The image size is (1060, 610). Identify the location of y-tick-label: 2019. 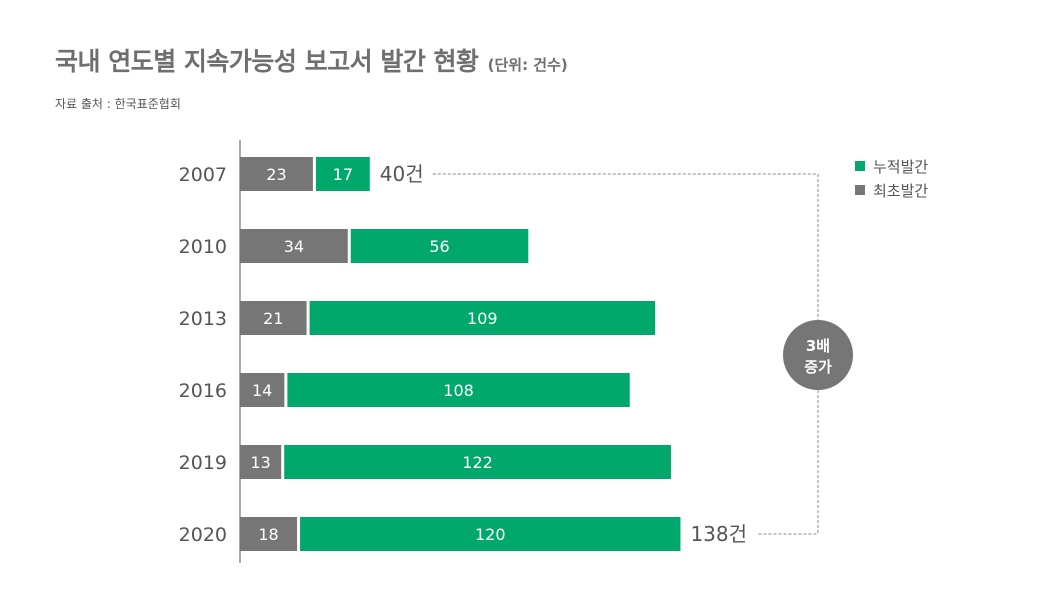
(203, 463).